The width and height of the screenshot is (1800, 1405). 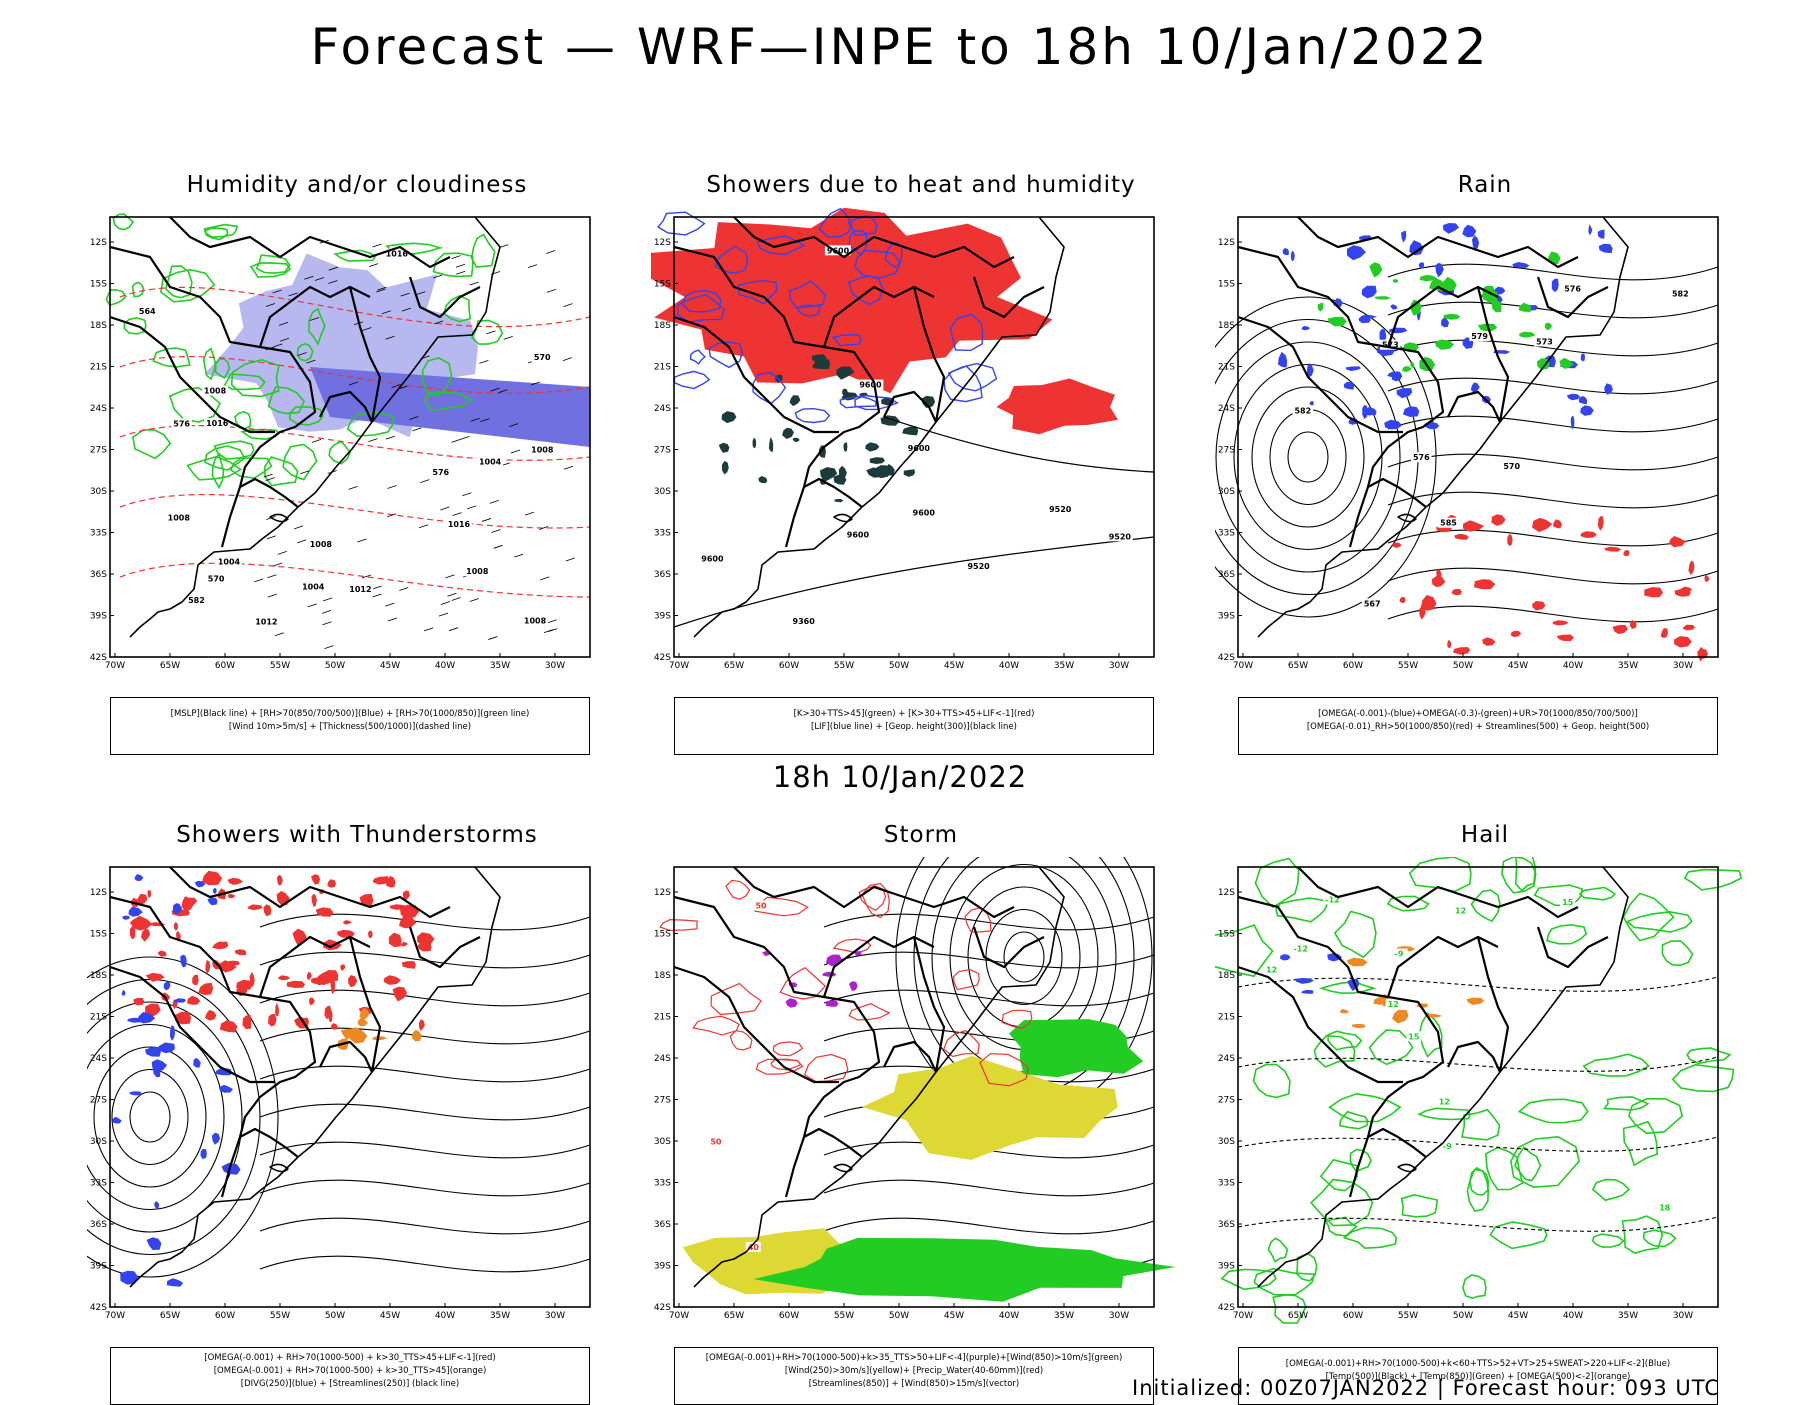 I want to click on geography, so click(x=1433, y=427).